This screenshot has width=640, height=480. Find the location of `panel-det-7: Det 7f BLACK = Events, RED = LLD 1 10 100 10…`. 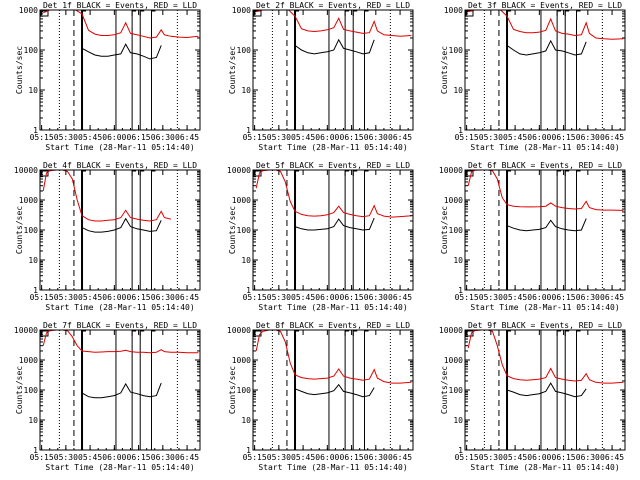

panel-det-7: Det 7f BLACK = Events, RED = LLD 1 10 100 10… is located at coordinates (107, 396).